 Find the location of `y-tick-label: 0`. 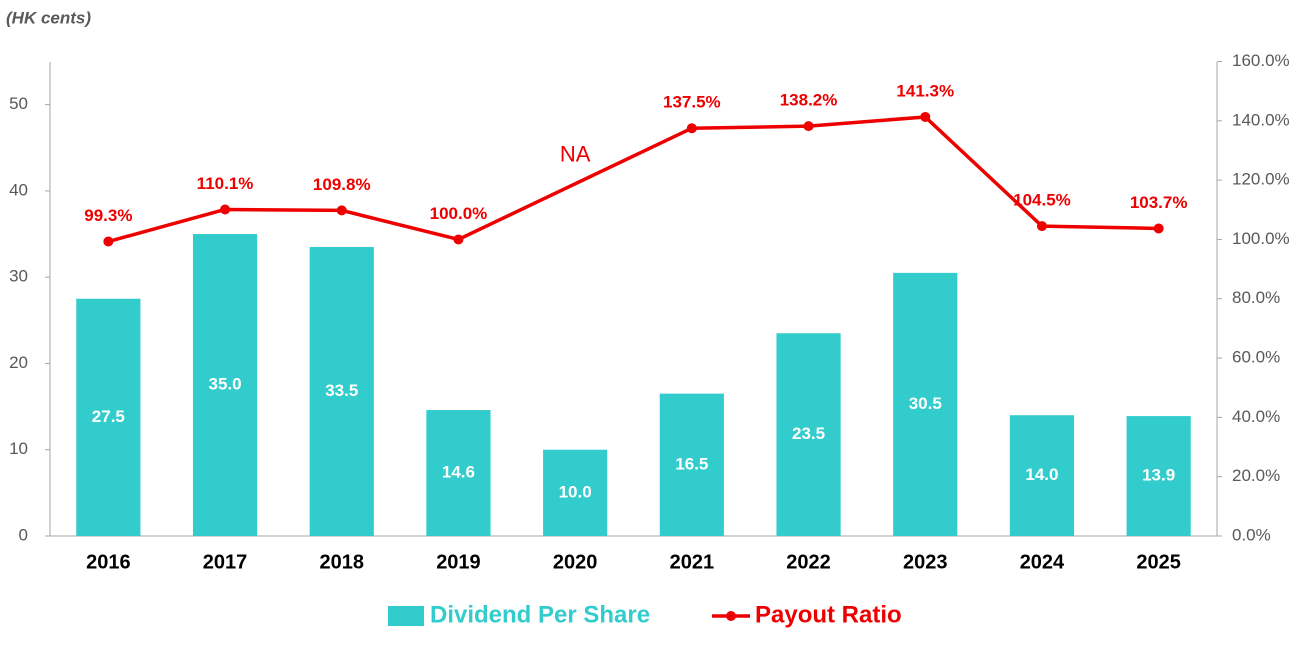

y-tick-label: 0 is located at coordinates (23, 534).